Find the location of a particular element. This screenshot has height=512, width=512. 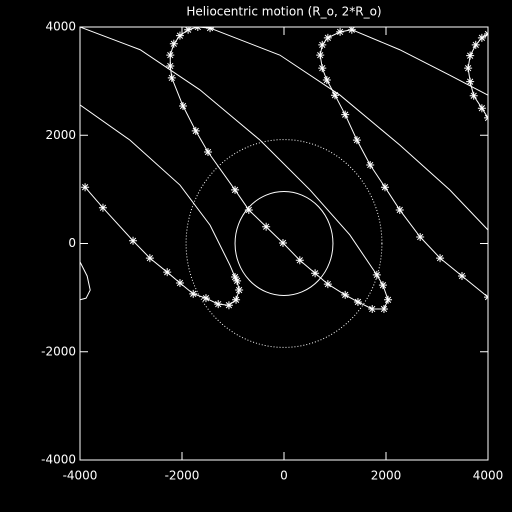

y-tick-label: -4000 is located at coordinates (58, 460).